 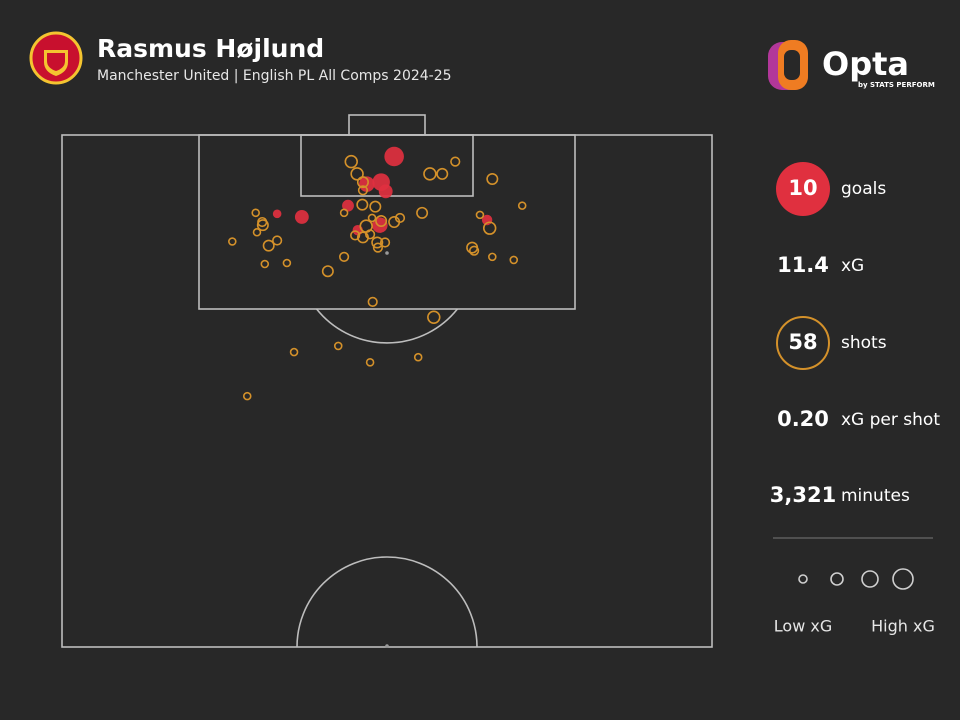 What do you see at coordinates (896, 85) in the screenshot?
I see `brand-sub: by STATS PERFORM` at bounding box center [896, 85].